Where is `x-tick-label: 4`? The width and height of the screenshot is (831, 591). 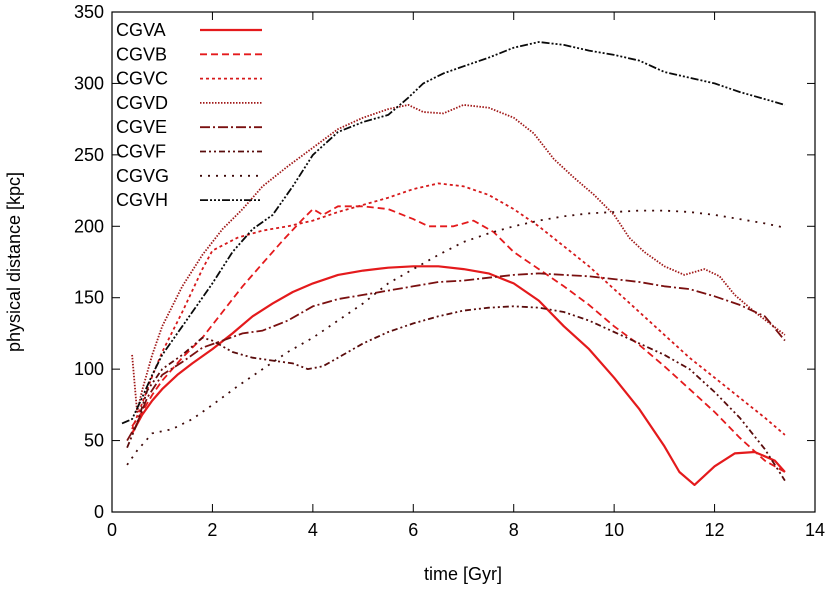 x-tick-label: 4 is located at coordinates (313, 530).